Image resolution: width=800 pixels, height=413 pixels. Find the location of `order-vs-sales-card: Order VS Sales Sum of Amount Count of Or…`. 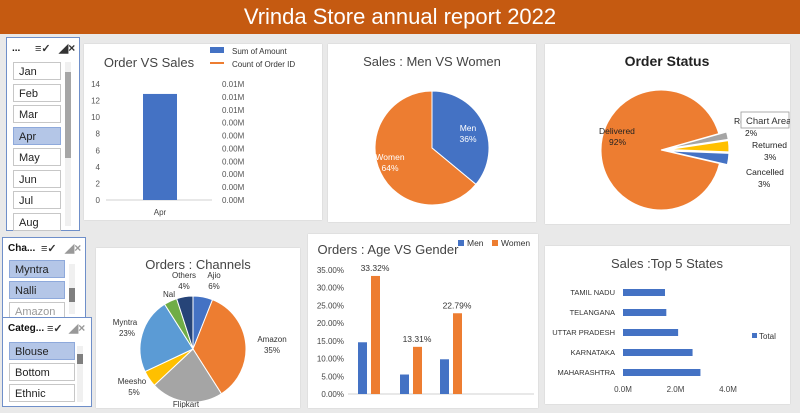

order-vs-sales-card: Order VS Sales Sum of Amount Count of Or… is located at coordinates (203, 132).